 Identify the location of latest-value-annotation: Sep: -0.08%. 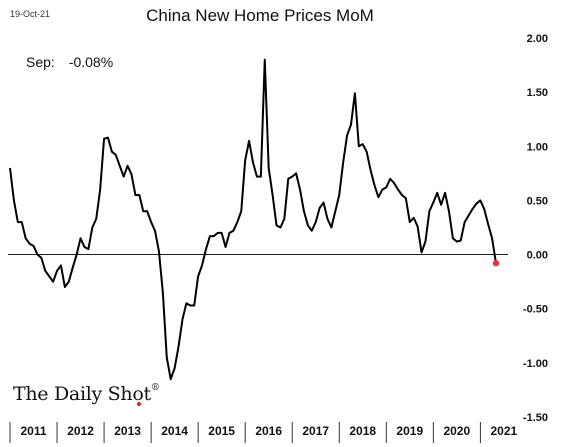
(69, 62).